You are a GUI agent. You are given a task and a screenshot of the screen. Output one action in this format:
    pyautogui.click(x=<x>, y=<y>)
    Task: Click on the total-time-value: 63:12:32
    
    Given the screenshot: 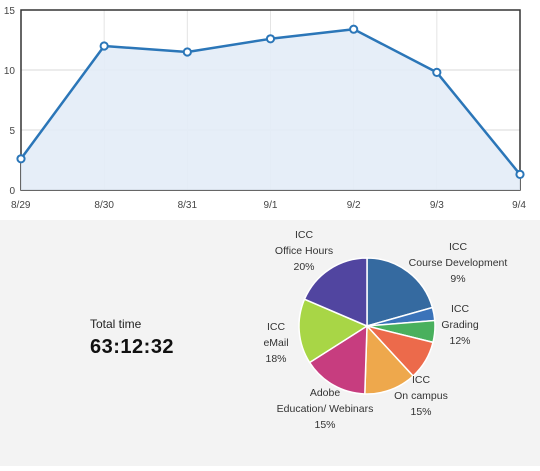 What is the action you would take?
    pyautogui.click(x=132, y=347)
    